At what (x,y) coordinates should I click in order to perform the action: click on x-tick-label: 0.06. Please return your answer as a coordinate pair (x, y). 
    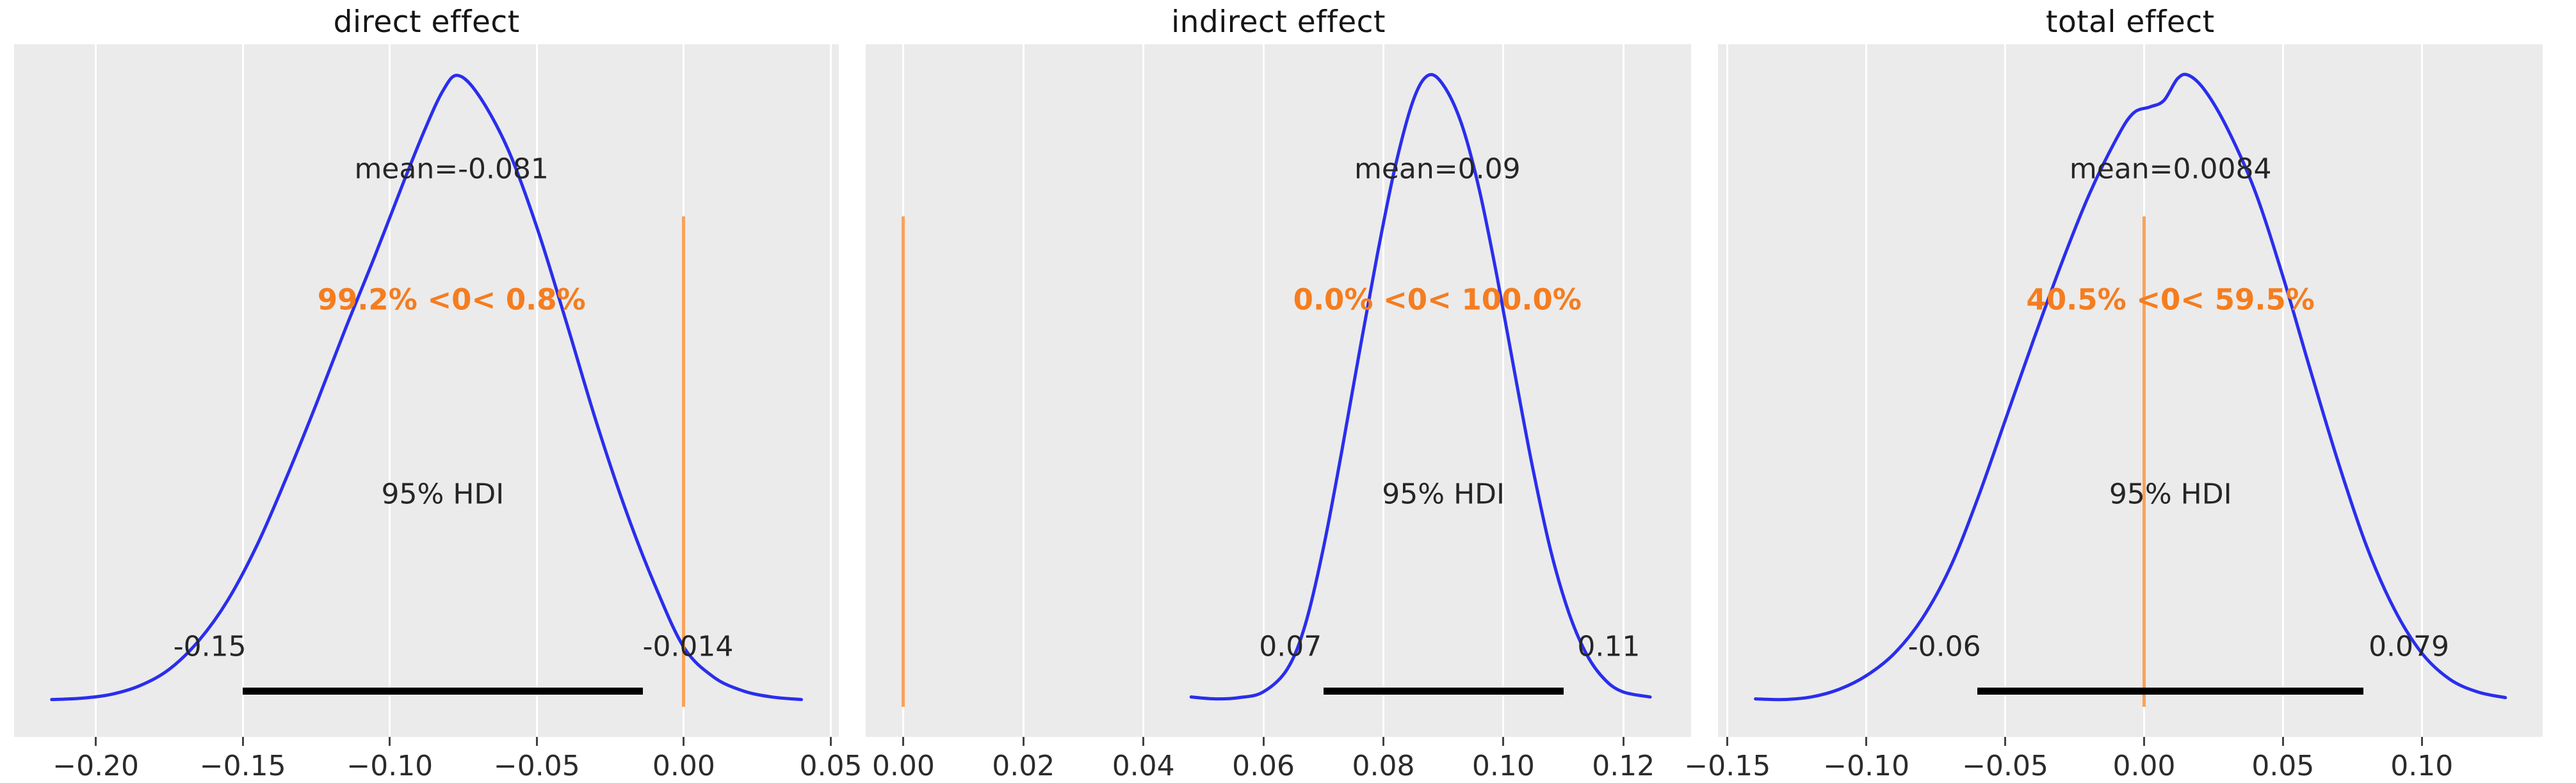
    Looking at the image, I should click on (1263, 766).